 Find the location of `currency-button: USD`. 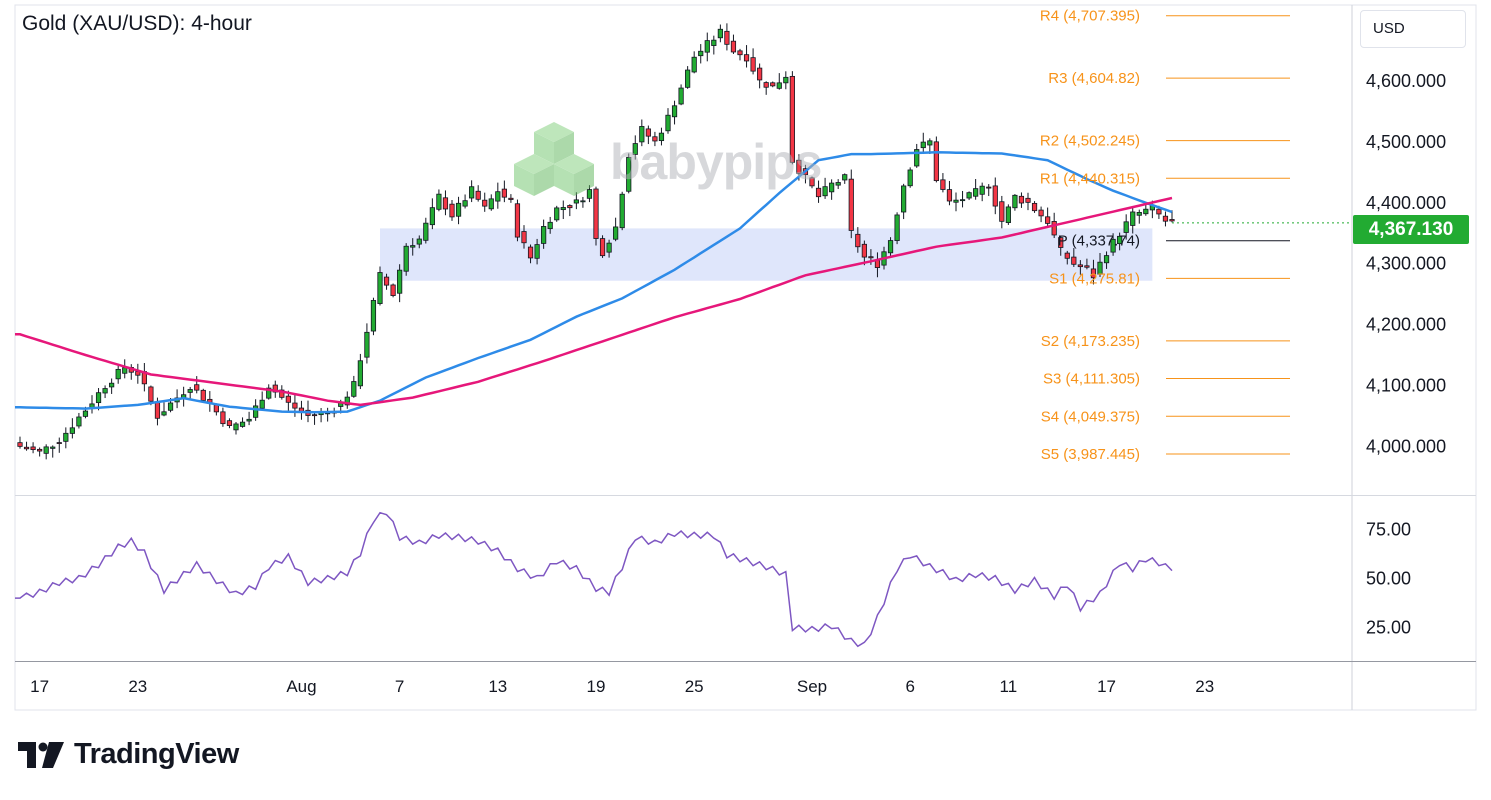

currency-button: USD is located at coordinates (1413, 29).